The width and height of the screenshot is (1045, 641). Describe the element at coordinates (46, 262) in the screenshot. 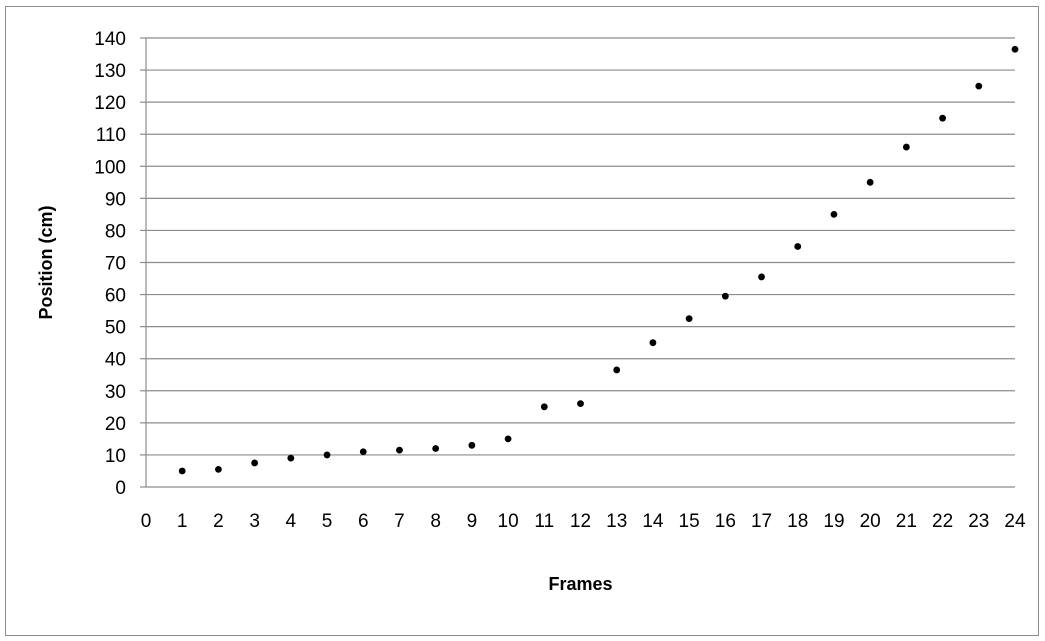

I see `y-axis-title: Position (cm)` at that location.